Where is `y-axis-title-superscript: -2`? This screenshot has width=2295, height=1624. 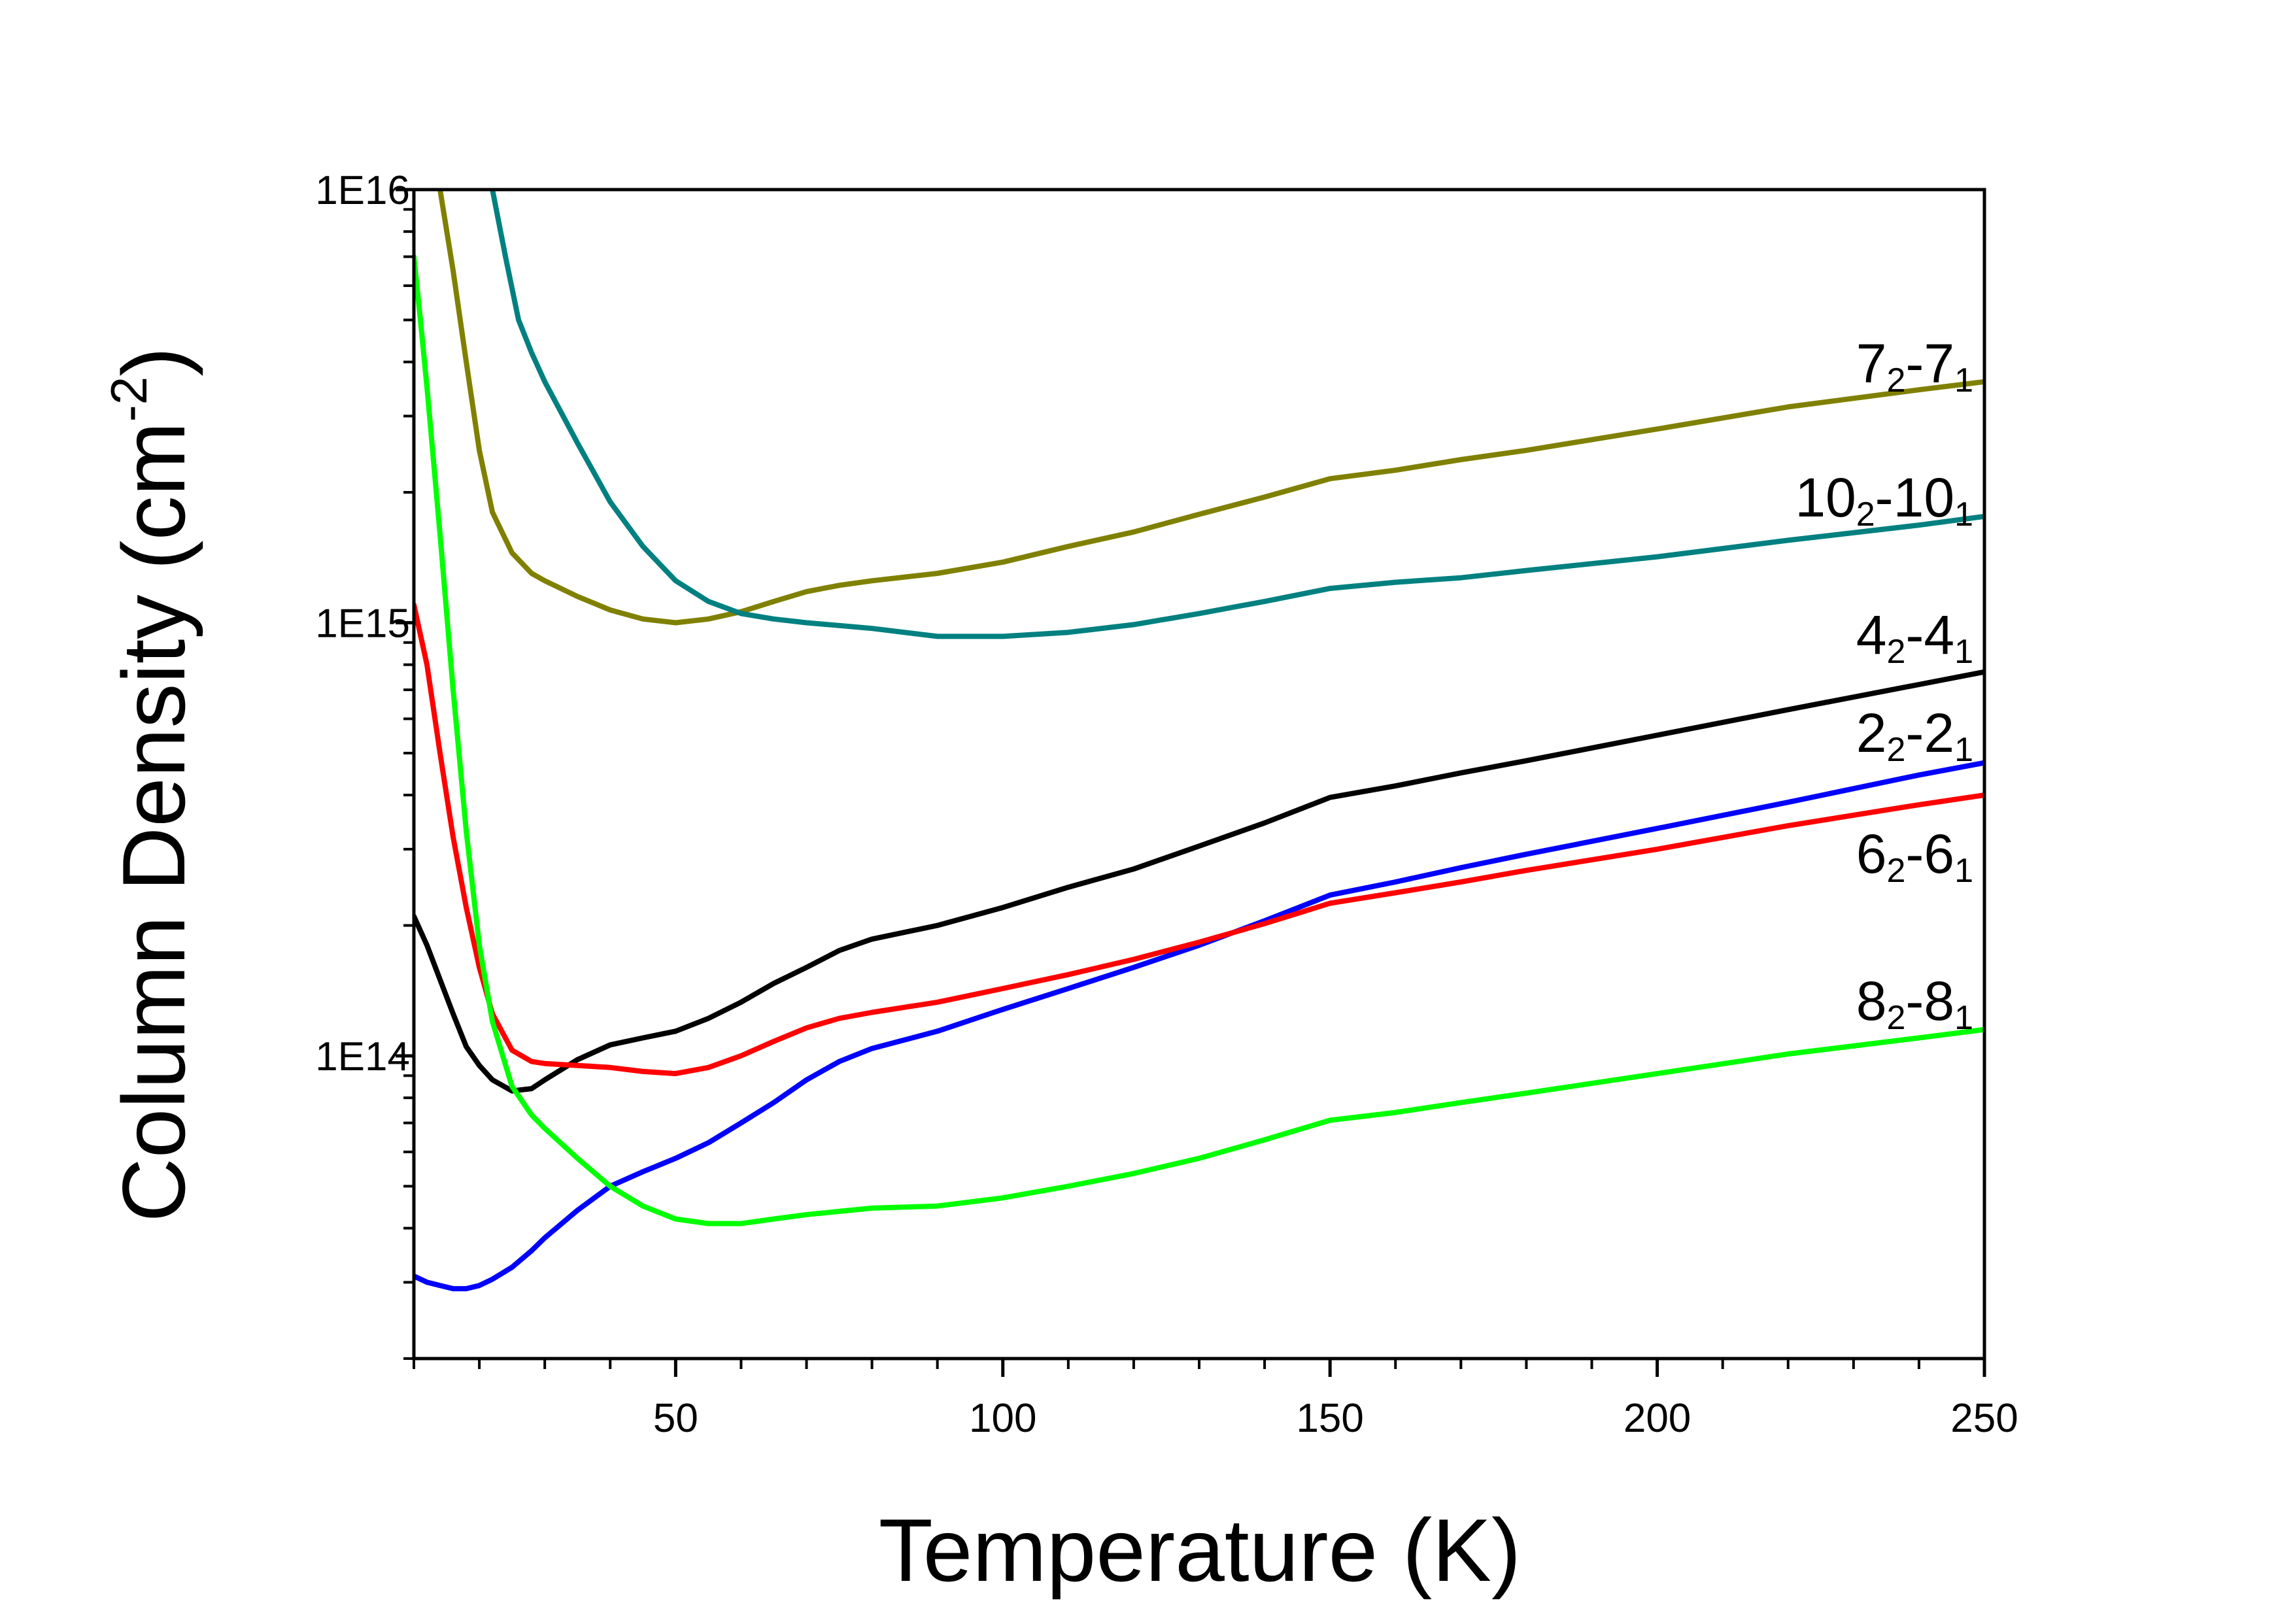 y-axis-title-superscript: -2 is located at coordinates (129, 399).